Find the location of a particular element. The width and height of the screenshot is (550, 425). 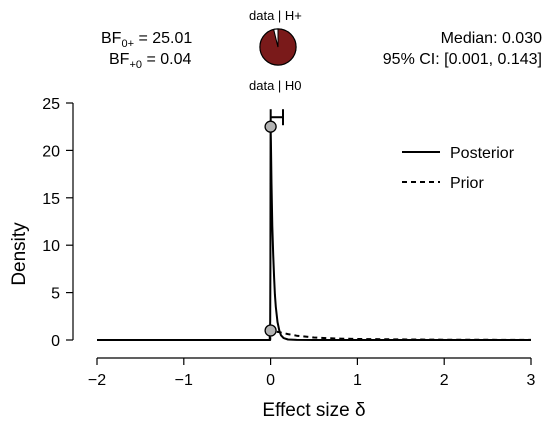

bf01-label: BF+0 = 0.04 is located at coordinates (150, 61).